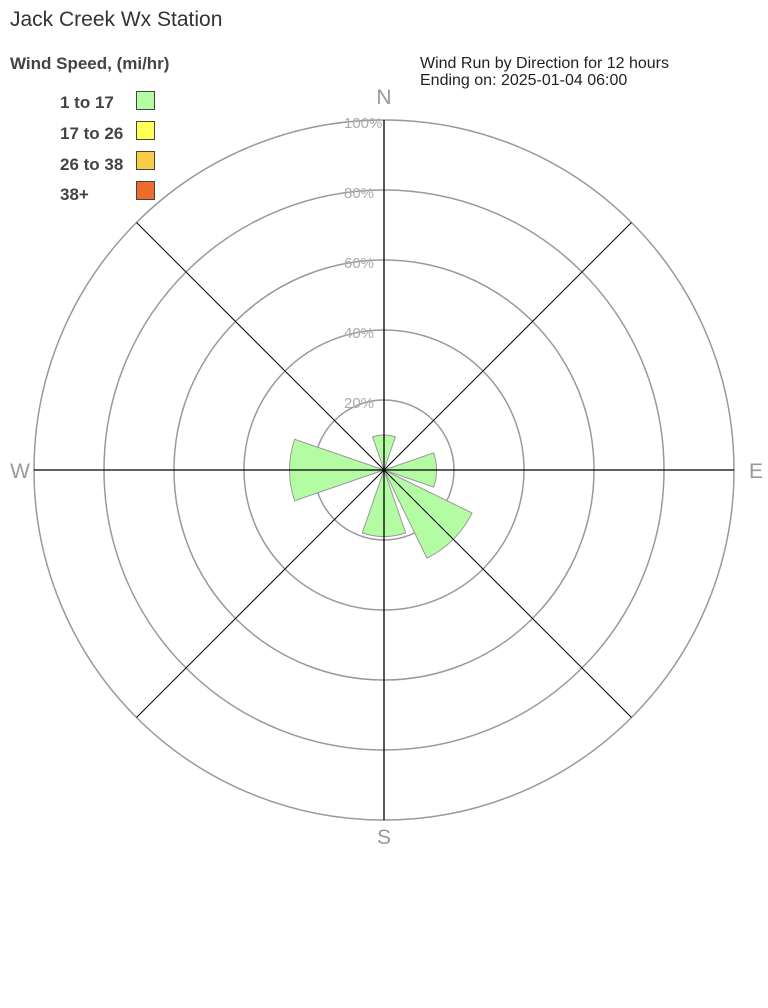 This screenshot has width=768, height=1008. I want to click on legend-label: 17 to 26, so click(92, 133).